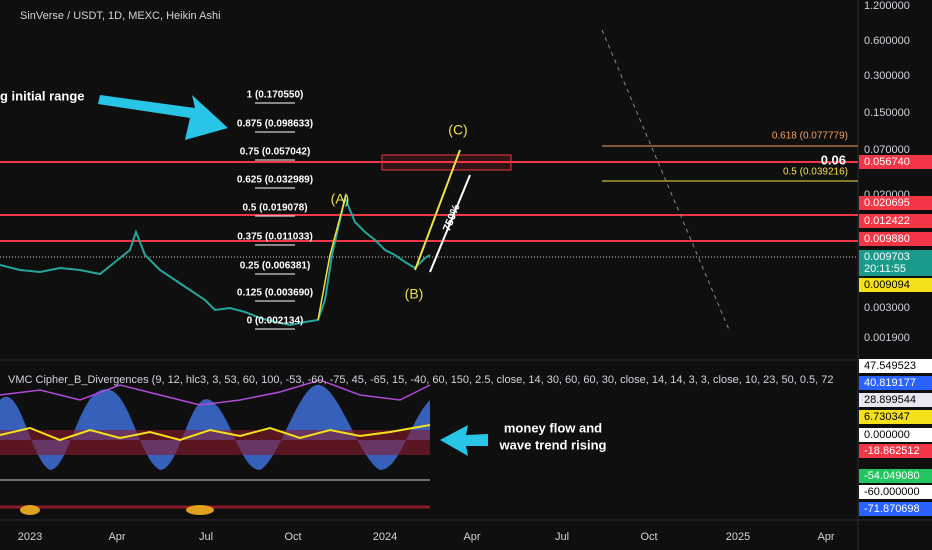  Describe the element at coordinates (30, 537) in the screenshot. I see `time-axis-label: 2023` at that location.